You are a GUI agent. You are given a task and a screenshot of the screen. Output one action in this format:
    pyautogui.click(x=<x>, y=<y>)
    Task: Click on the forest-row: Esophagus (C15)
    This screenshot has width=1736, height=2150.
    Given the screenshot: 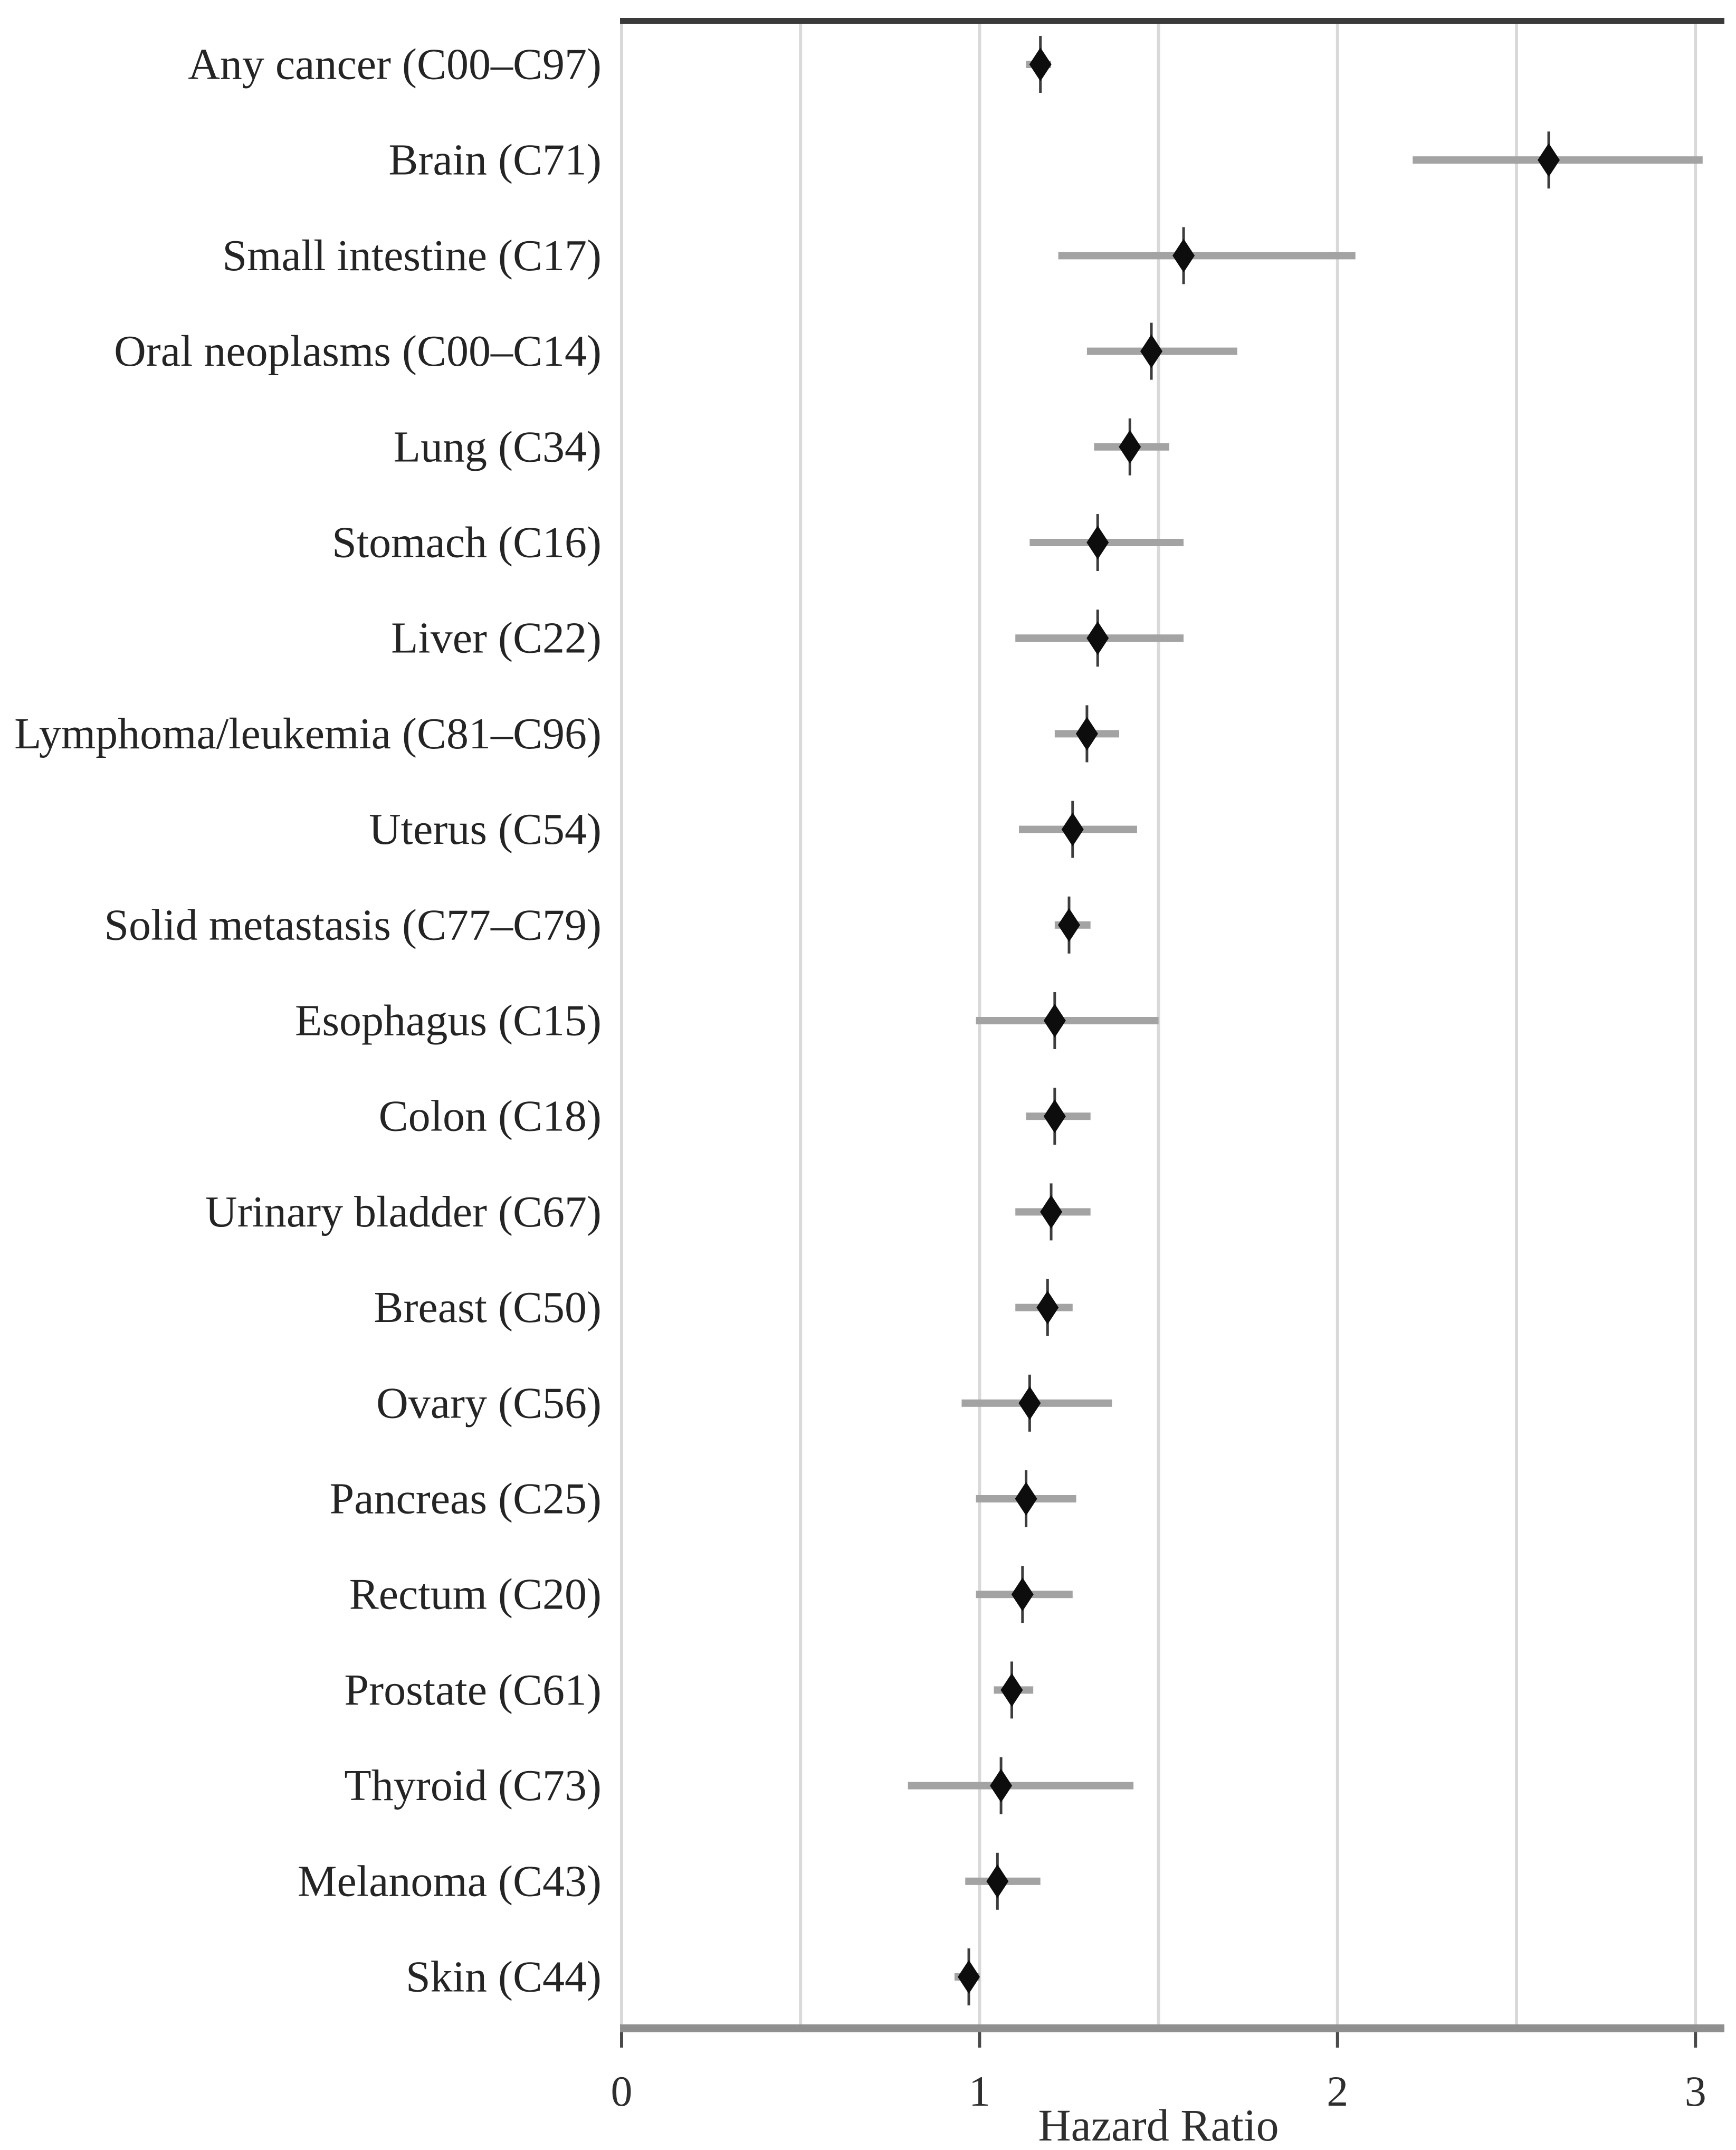 What is the action you would take?
    pyautogui.click(x=727, y=1020)
    